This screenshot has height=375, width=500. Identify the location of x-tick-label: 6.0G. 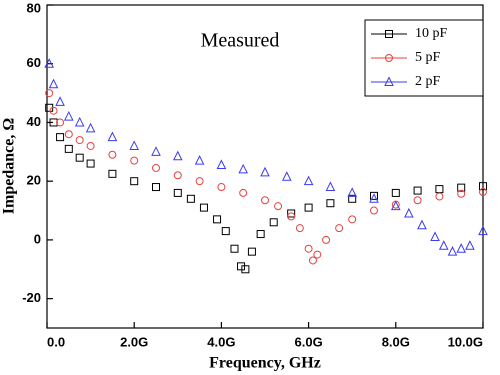
(309, 341).